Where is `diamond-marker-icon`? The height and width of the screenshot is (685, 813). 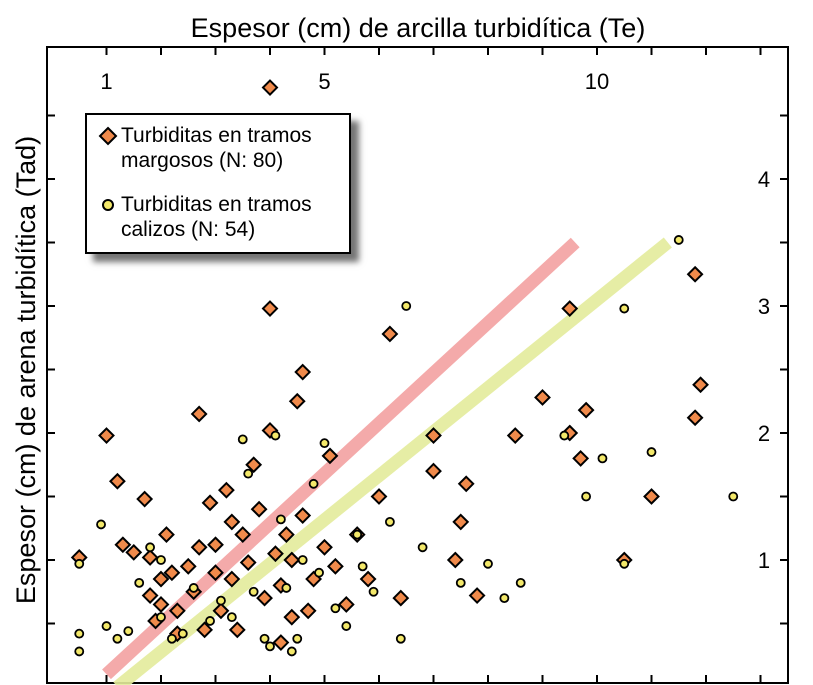
diamond-marker-icon is located at coordinates (108, 136).